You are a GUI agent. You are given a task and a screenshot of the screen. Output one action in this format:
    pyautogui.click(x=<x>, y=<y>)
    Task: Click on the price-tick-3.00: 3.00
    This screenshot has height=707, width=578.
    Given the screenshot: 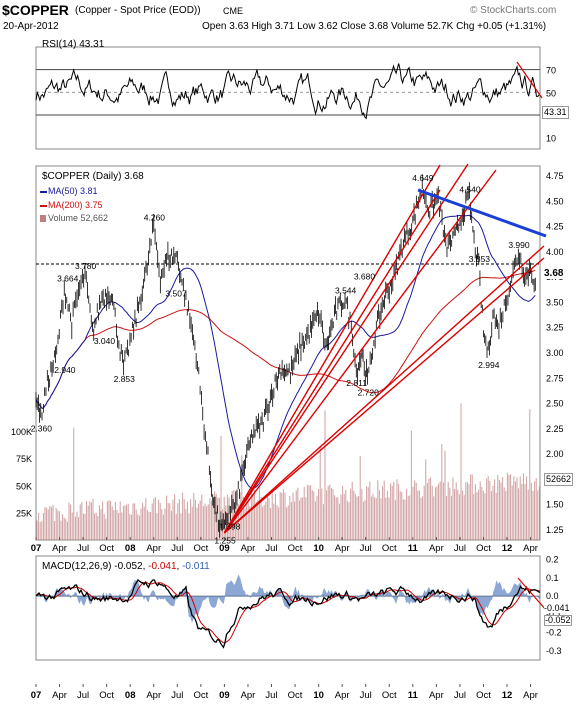 What is the action you would take?
    pyautogui.click(x=555, y=353)
    